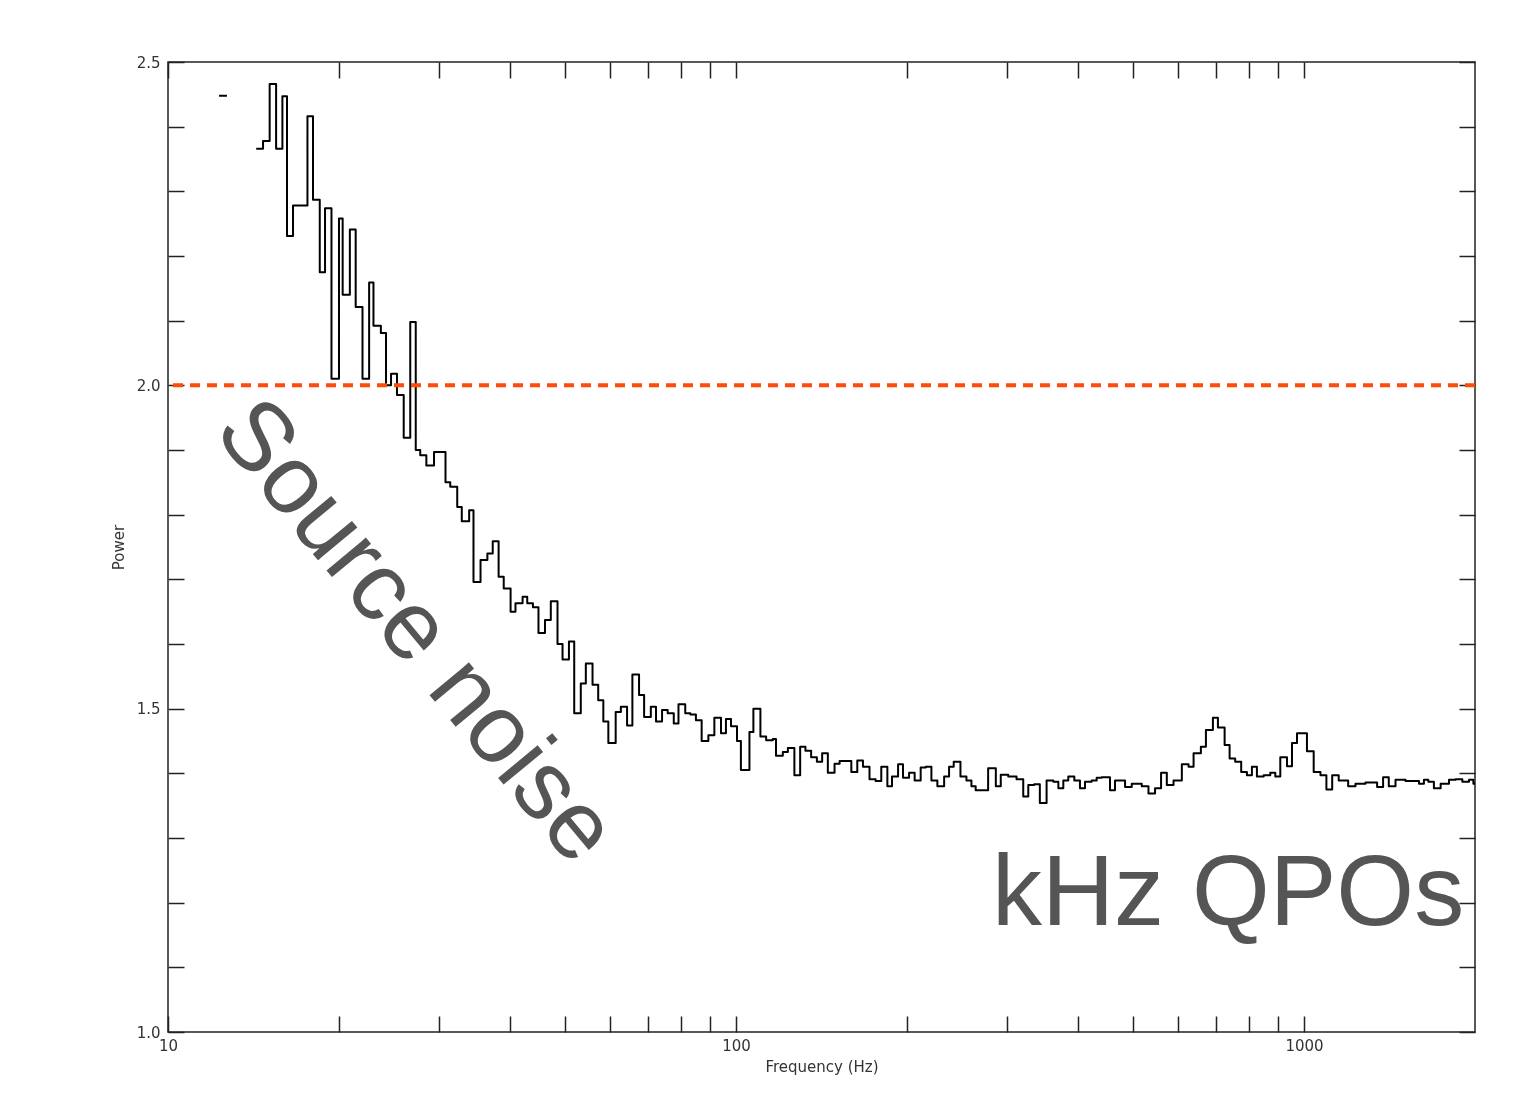 The image size is (1529, 1117). Describe the element at coordinates (736, 1045) in the screenshot. I see `x-tick-label: 100` at that location.